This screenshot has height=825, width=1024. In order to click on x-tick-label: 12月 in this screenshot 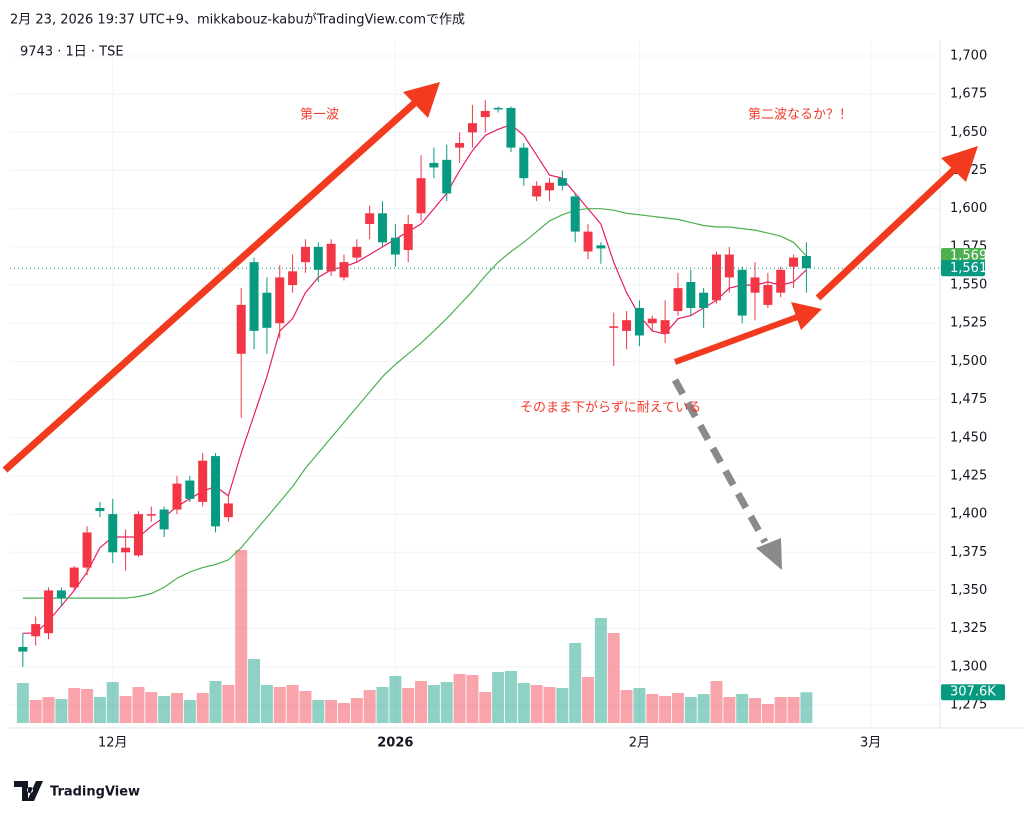, I will do `click(113, 743)`.